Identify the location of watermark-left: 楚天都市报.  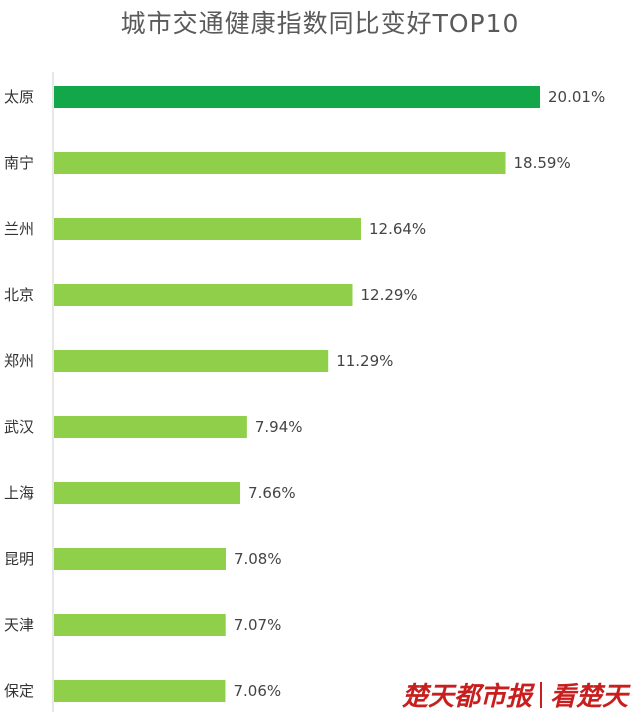
(466, 697).